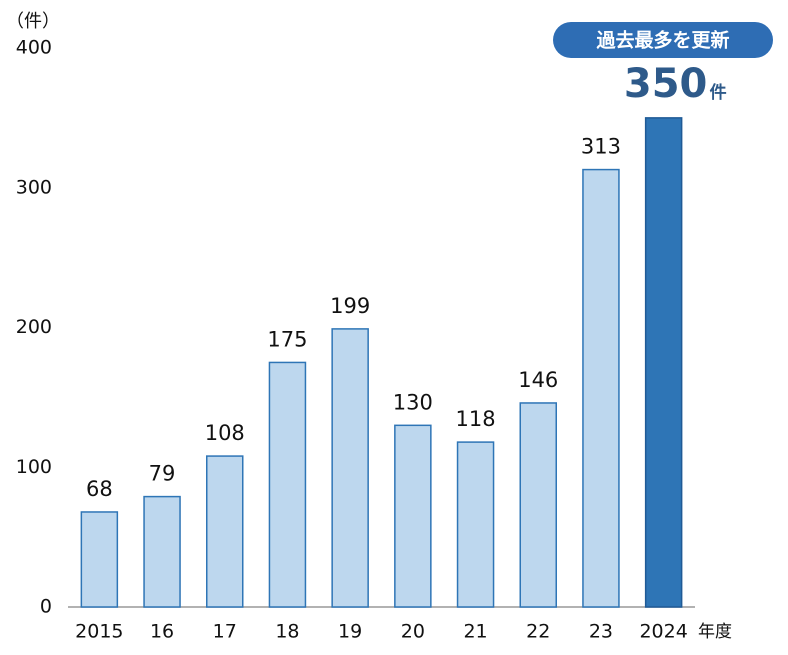 The height and width of the screenshot is (655, 788). What do you see at coordinates (715, 632) in the screenshot?
I see `x-axis-label: 年度` at bounding box center [715, 632].